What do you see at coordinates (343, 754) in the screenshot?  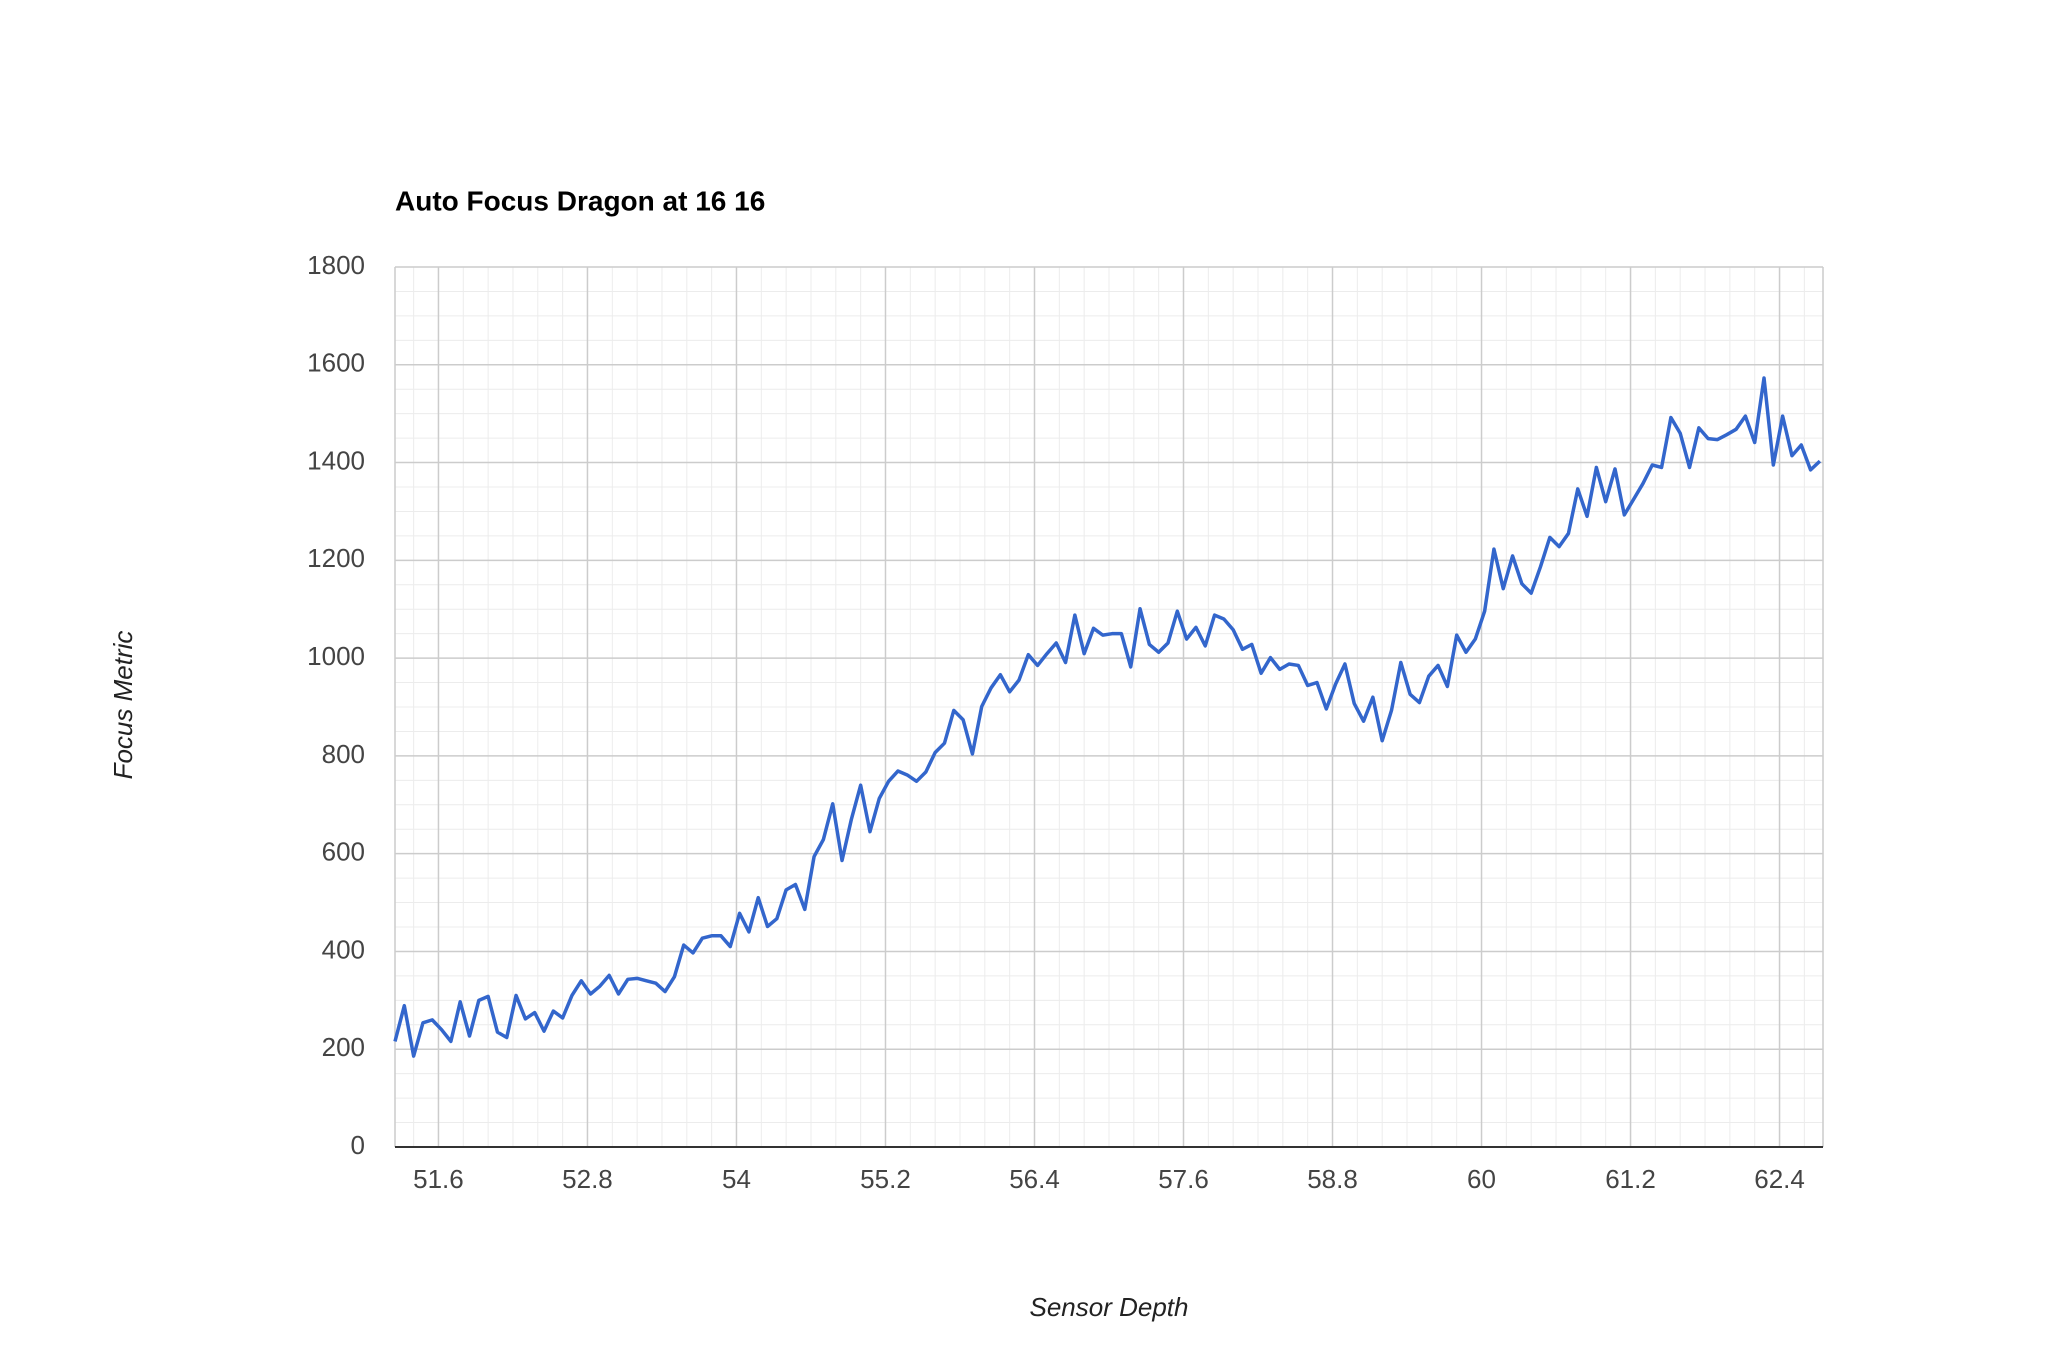 I see `y-tick-label: 800` at bounding box center [343, 754].